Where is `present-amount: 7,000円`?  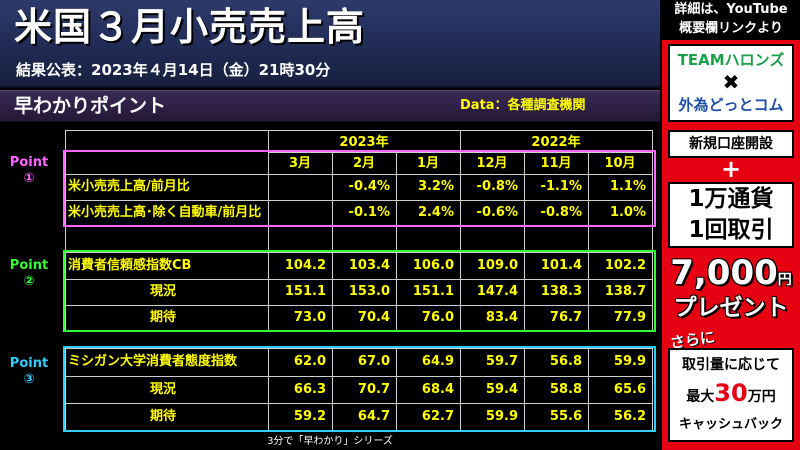 present-amount: 7,000円 is located at coordinates (731, 273).